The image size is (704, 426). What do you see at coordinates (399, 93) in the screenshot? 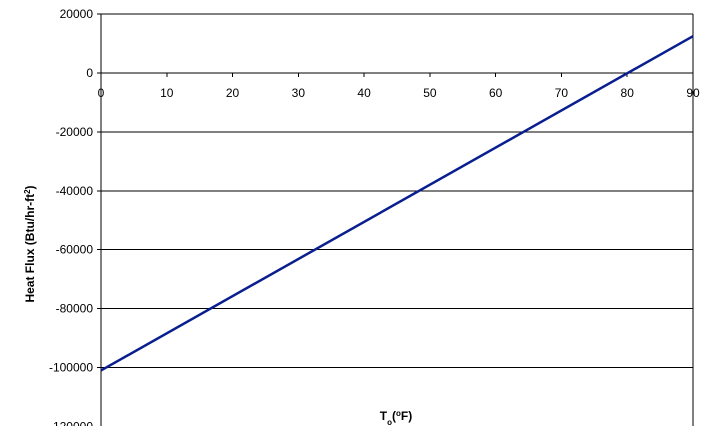
I see `x-tick-labels: 0 10 20 30 40 50 60 70 80 90` at bounding box center [399, 93].